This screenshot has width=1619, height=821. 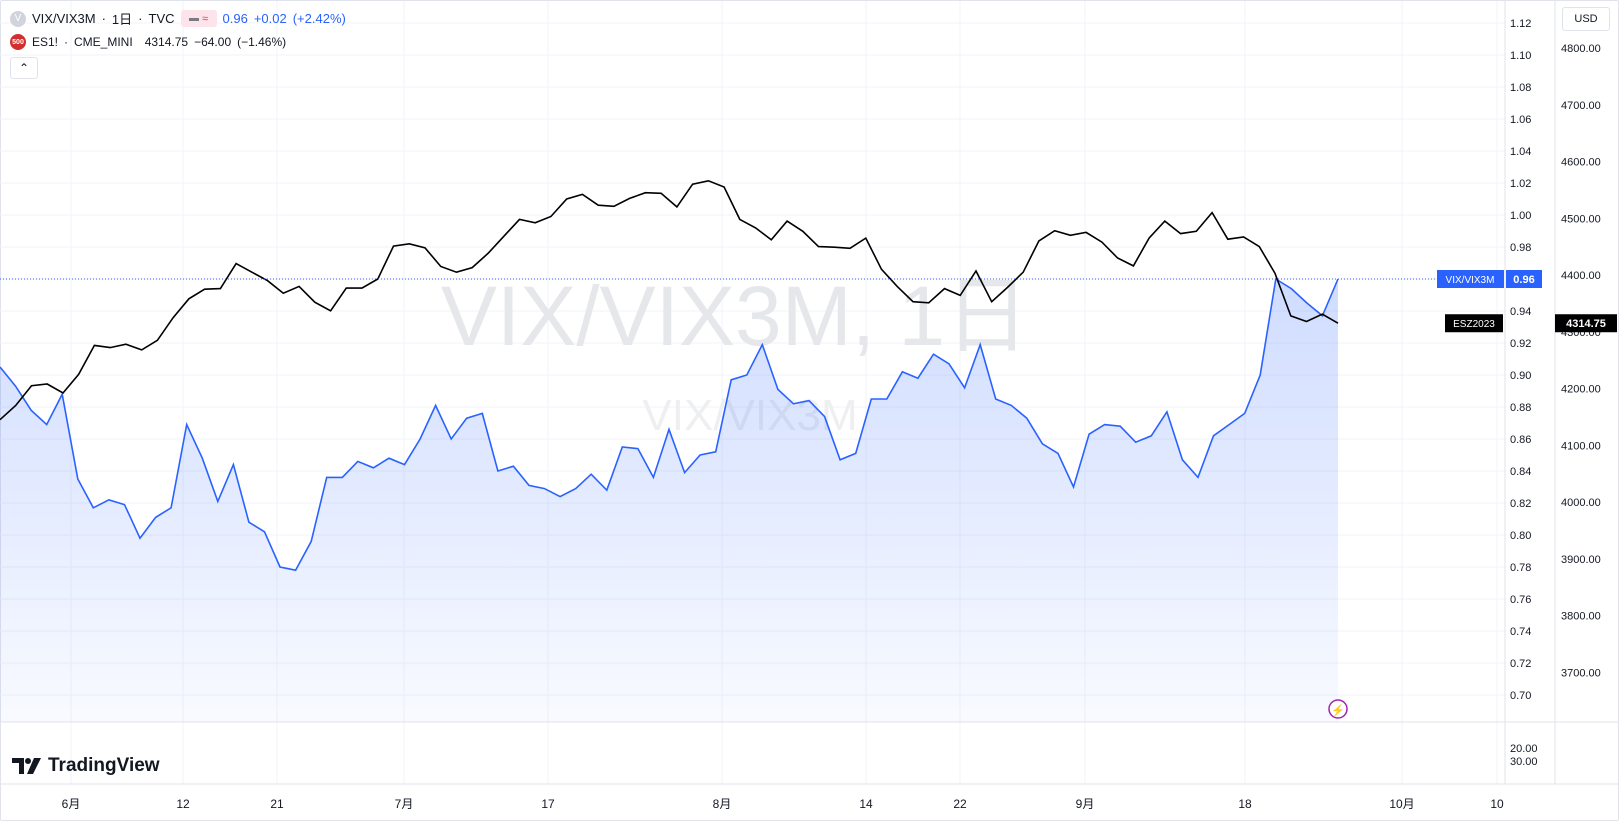 I want to click on right-scale-tick: 3900.00, so click(x=1581, y=560).